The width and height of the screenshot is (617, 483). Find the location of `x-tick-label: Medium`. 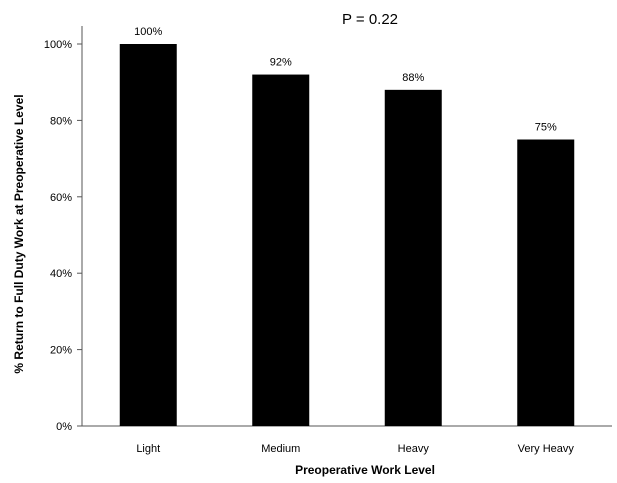

x-tick-label: Medium is located at coordinates (280, 449).